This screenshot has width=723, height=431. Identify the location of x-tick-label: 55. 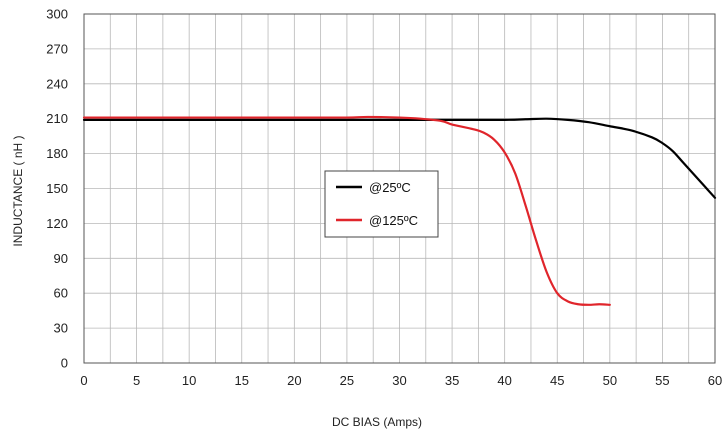
(662, 380).